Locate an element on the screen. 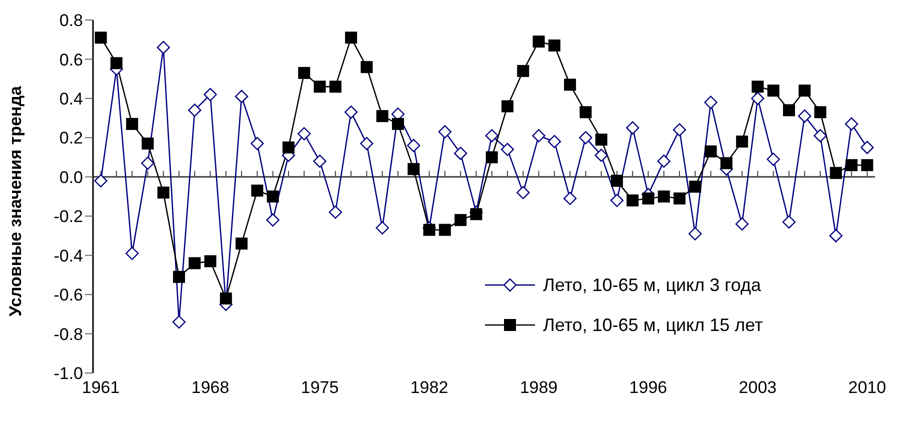  y-axis-title: Условные значения тренда is located at coordinates (16, 201).